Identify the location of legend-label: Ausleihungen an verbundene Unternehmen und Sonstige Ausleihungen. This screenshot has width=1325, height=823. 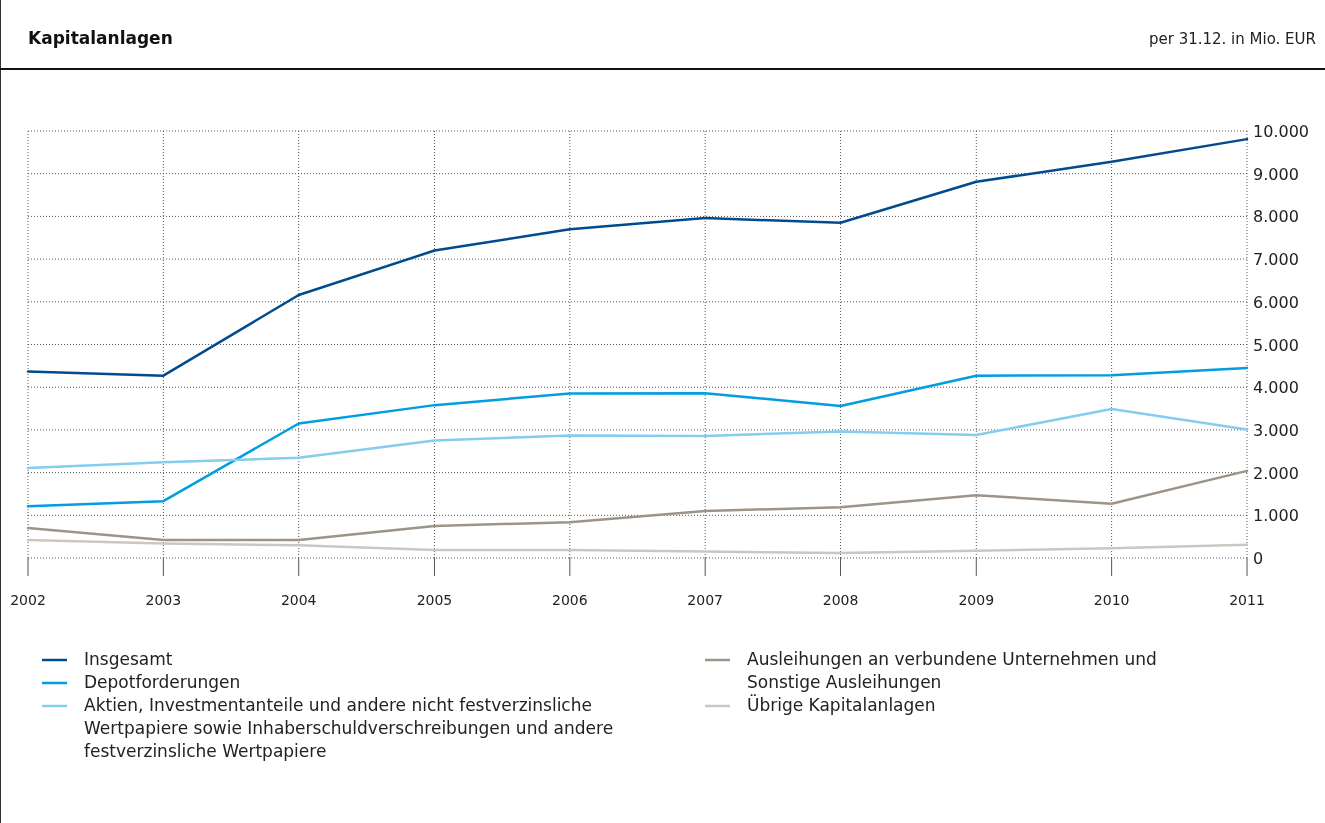
(952, 670).